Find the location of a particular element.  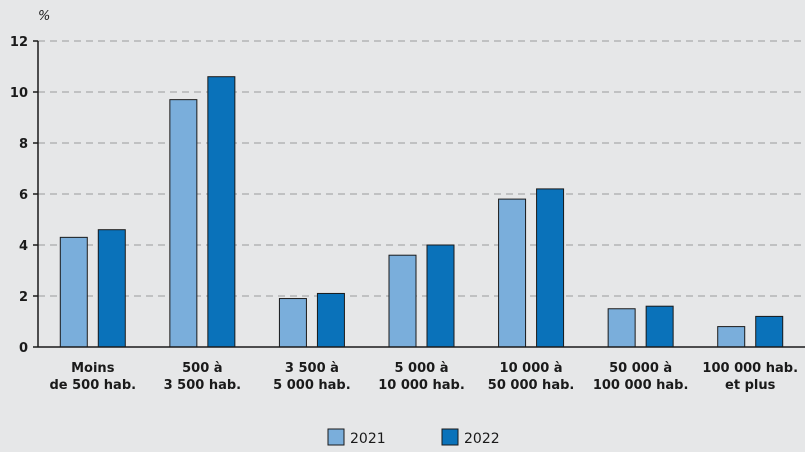

x-category-label: 3 500 à is located at coordinates (312, 368).